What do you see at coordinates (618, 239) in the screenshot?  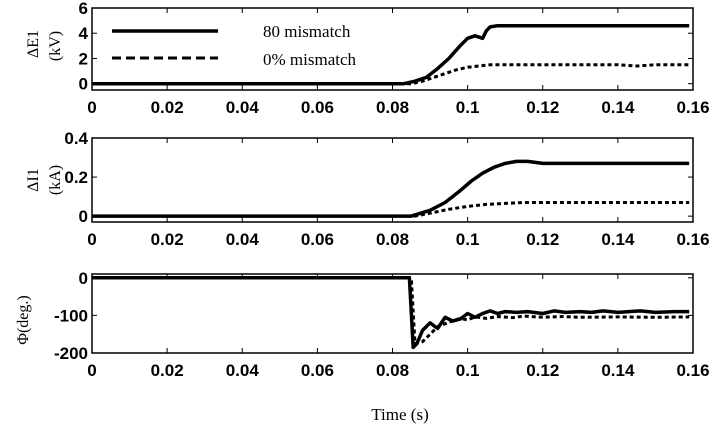 I see `current-xtick-label: 0.14` at bounding box center [618, 239].